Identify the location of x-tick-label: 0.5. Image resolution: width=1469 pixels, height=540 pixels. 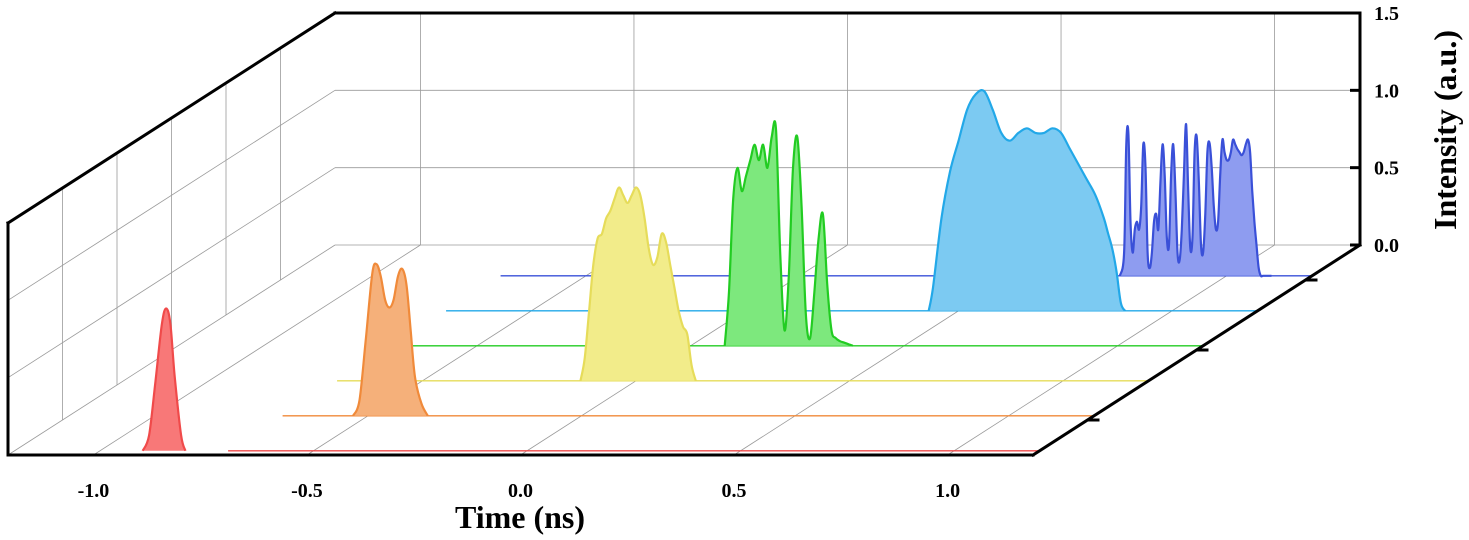
(734, 491).